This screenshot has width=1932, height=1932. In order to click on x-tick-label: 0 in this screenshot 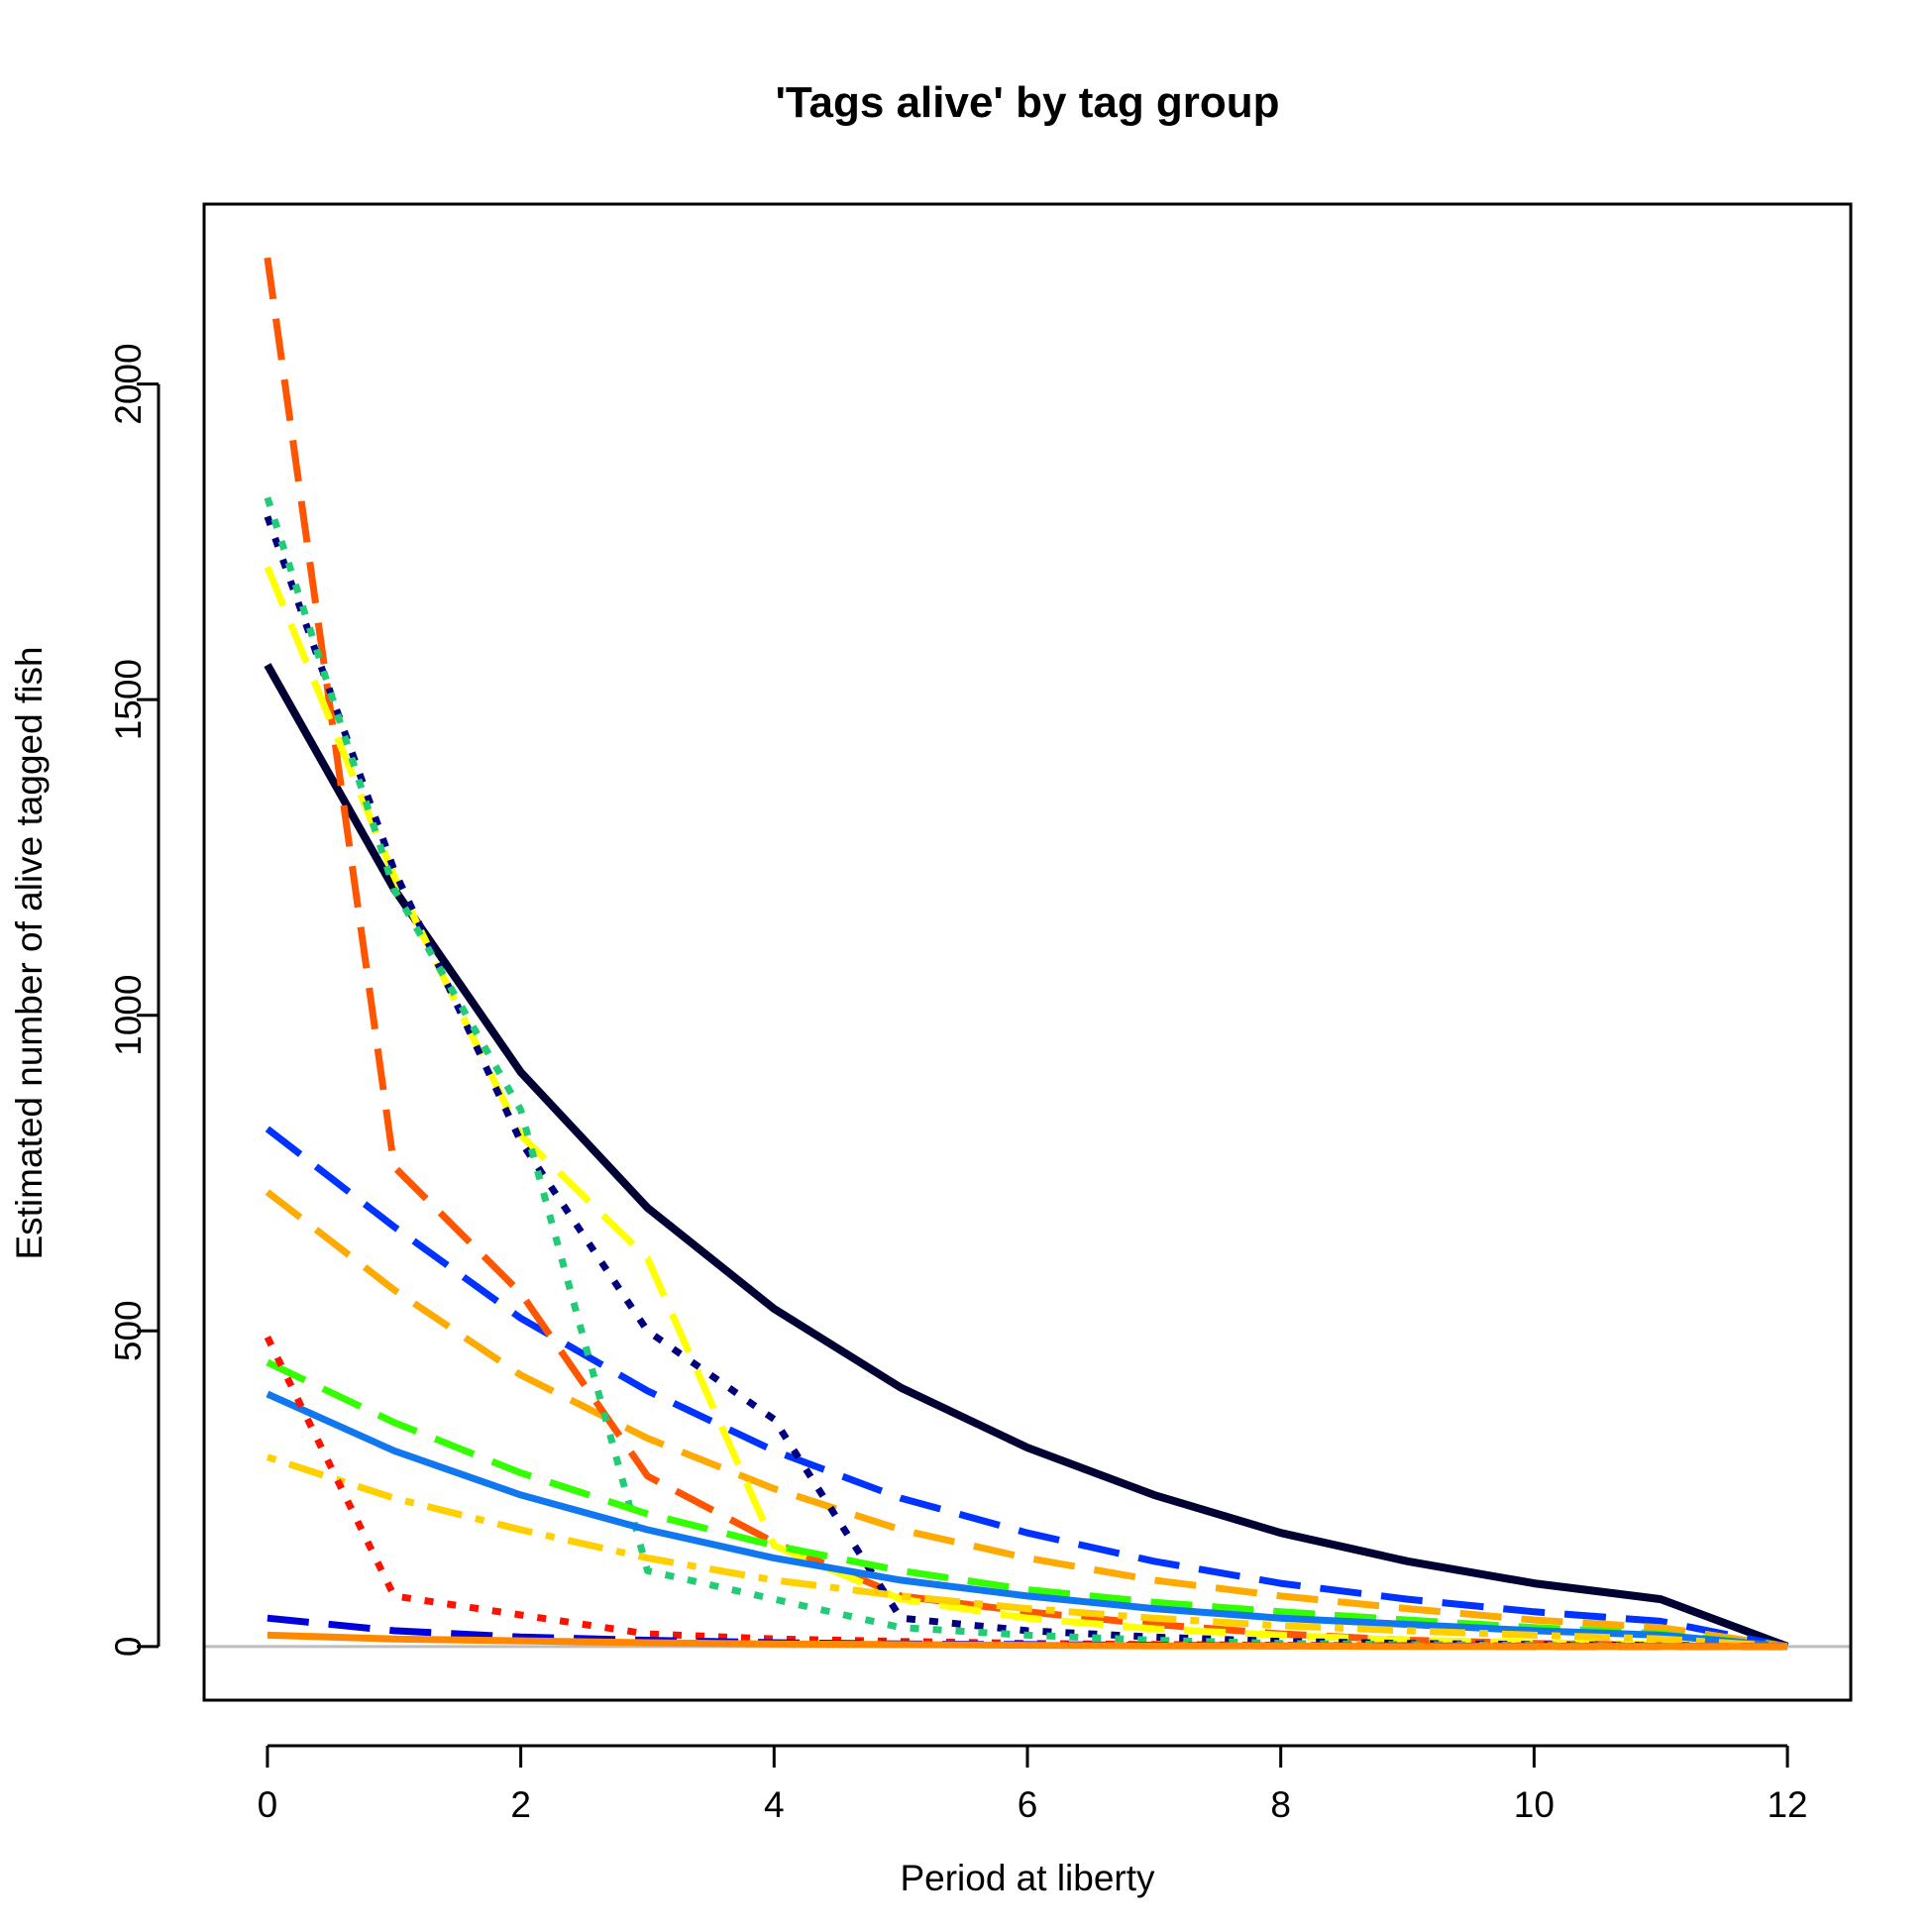, I will do `click(268, 1804)`.